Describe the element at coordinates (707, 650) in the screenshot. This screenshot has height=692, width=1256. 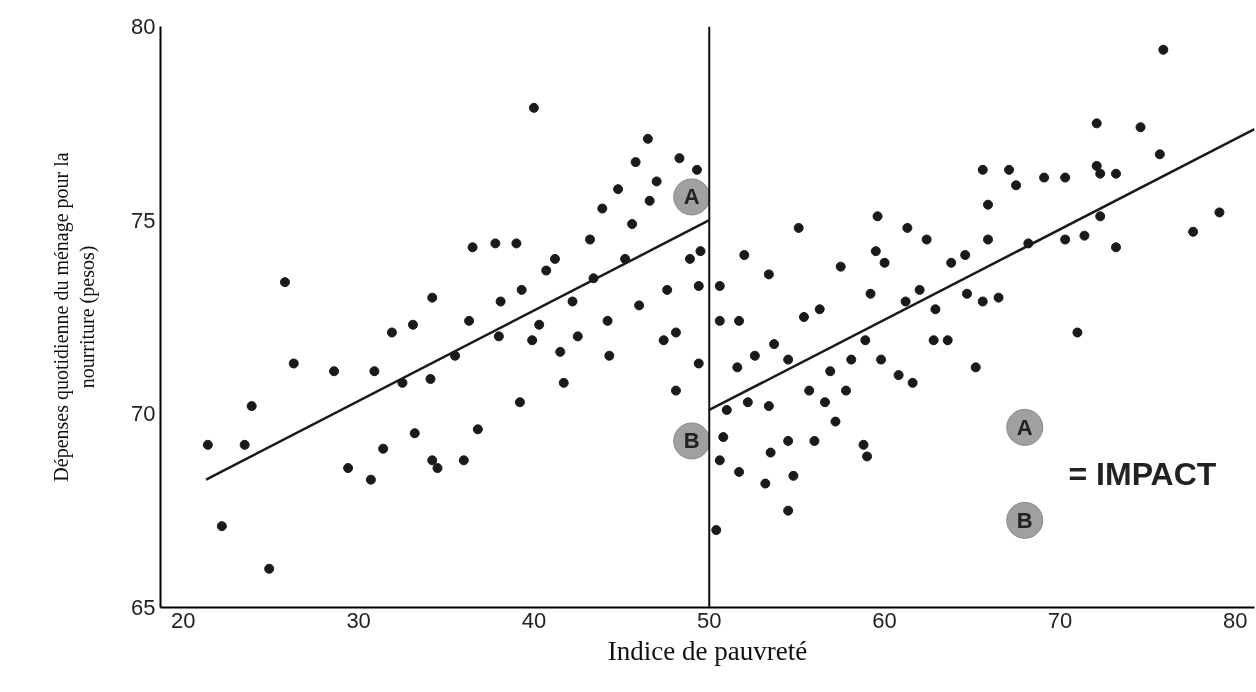
I see `x-axis-title: Indice de pauvreté` at that location.